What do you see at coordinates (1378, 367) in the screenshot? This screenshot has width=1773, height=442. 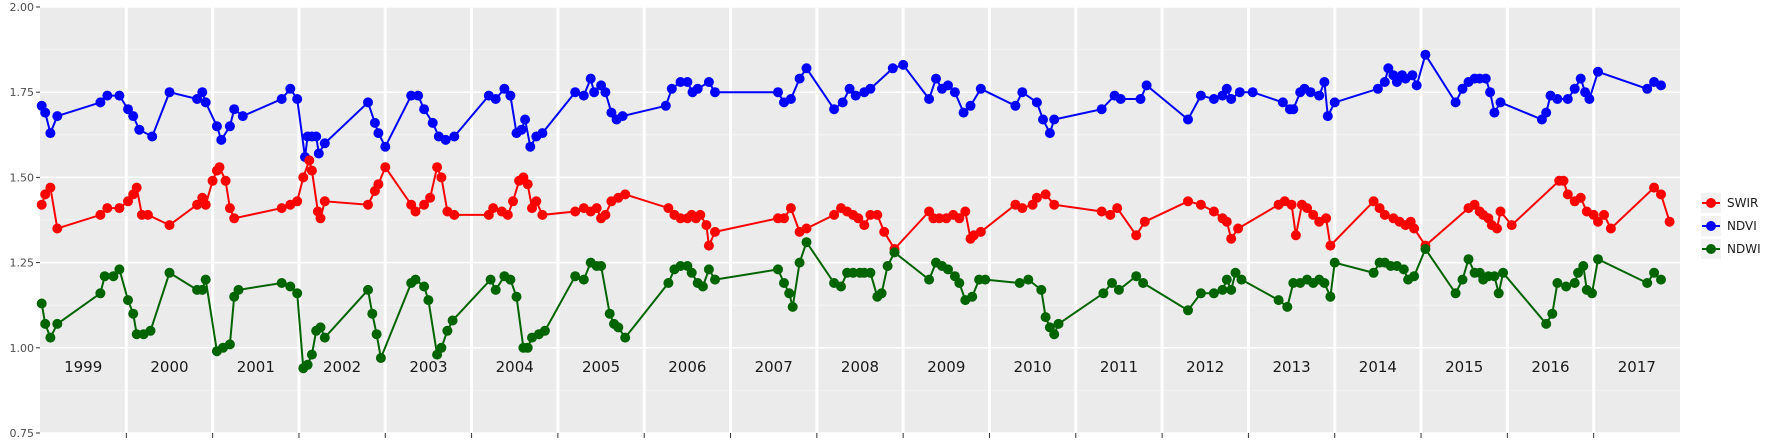 I see `year-label: 2014` at bounding box center [1378, 367].